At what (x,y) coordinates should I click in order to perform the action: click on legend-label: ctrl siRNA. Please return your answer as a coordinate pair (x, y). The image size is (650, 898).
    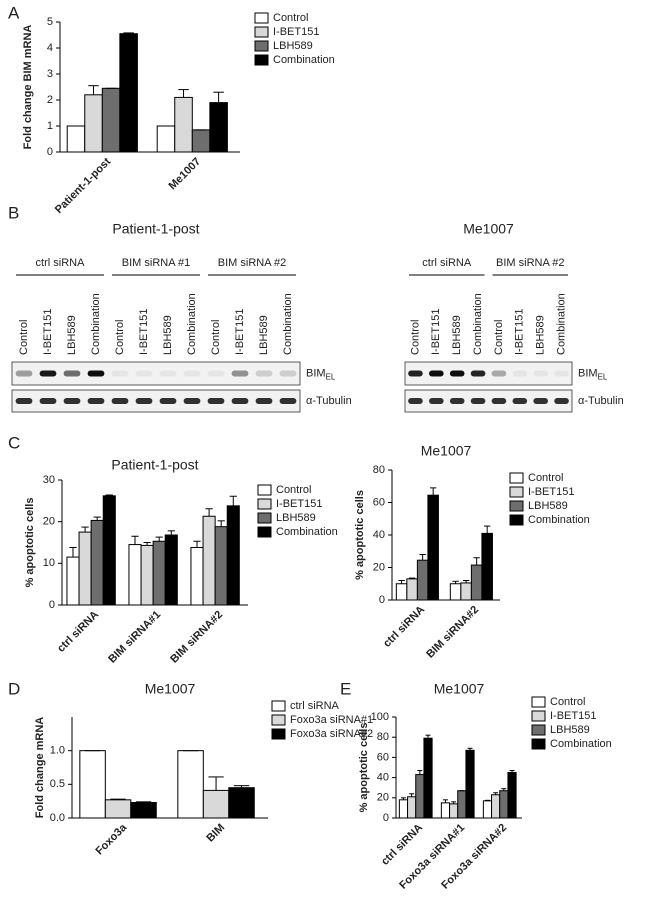
    Looking at the image, I should click on (315, 706).